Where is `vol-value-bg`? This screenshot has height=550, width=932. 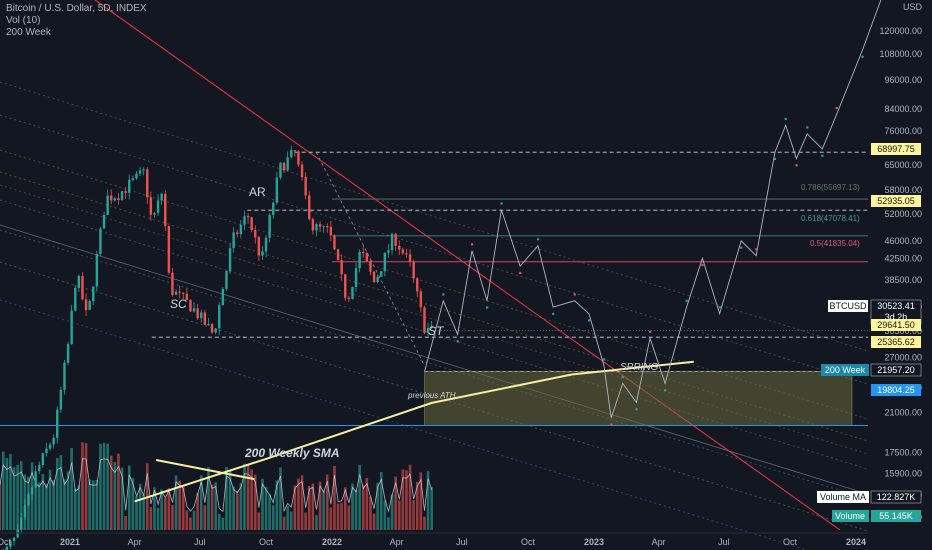 vol-value-bg is located at coordinates (896, 516).